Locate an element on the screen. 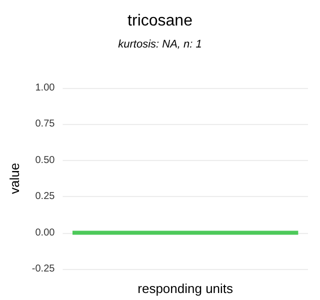  chart-title: tricosane is located at coordinates (160, 21).